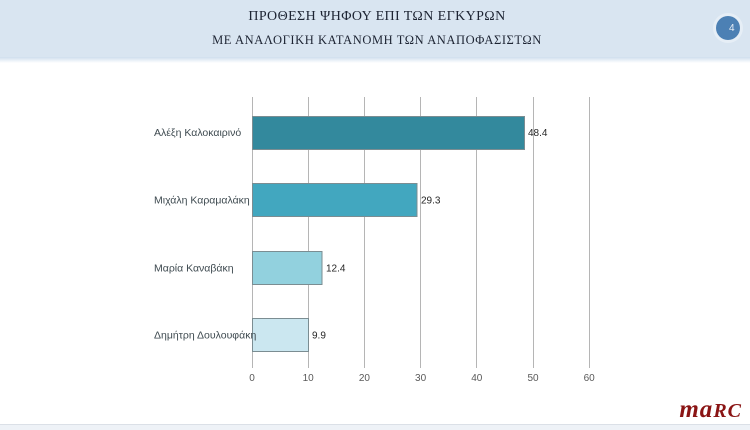  What do you see at coordinates (194, 268) in the screenshot?
I see `svg-text: Μαρία Καναβάκη` at bounding box center [194, 268].